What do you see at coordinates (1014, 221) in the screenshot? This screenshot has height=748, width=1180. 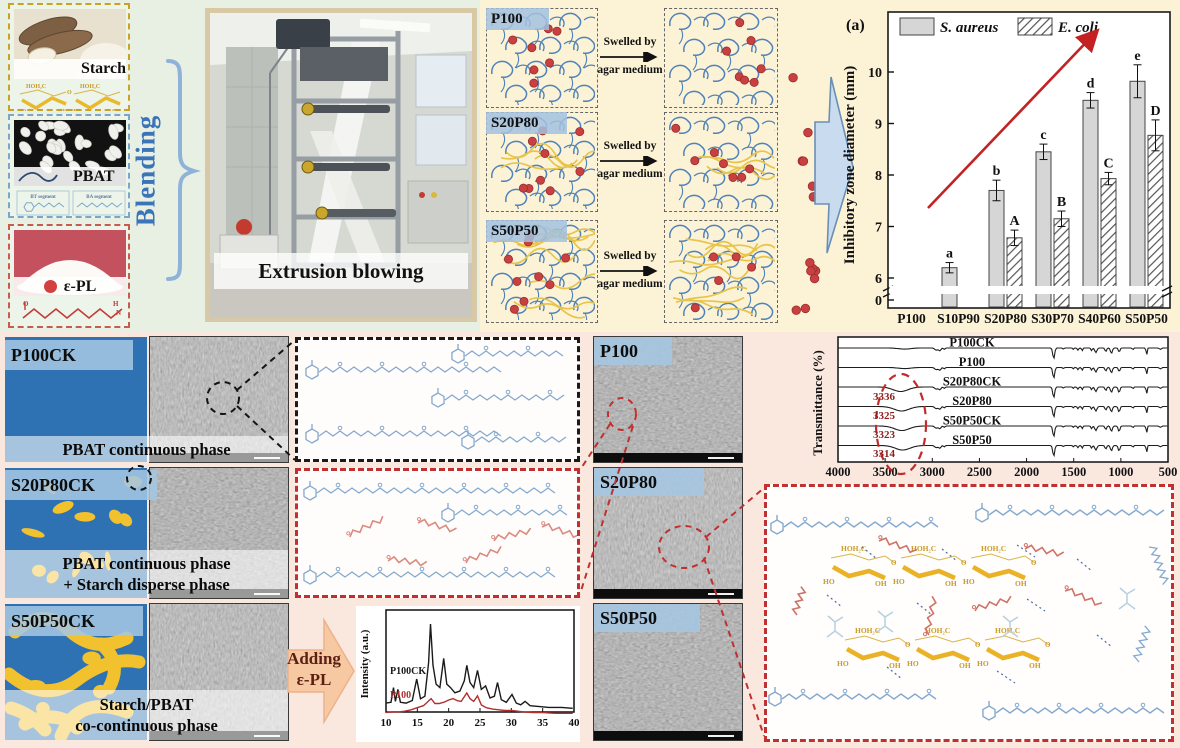 I see `svg-text: A` at bounding box center [1014, 221].